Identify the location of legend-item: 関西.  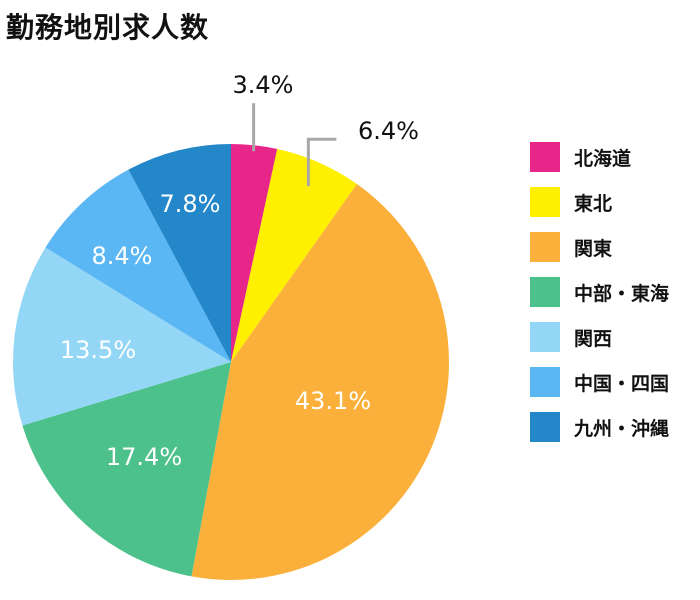
(599, 337).